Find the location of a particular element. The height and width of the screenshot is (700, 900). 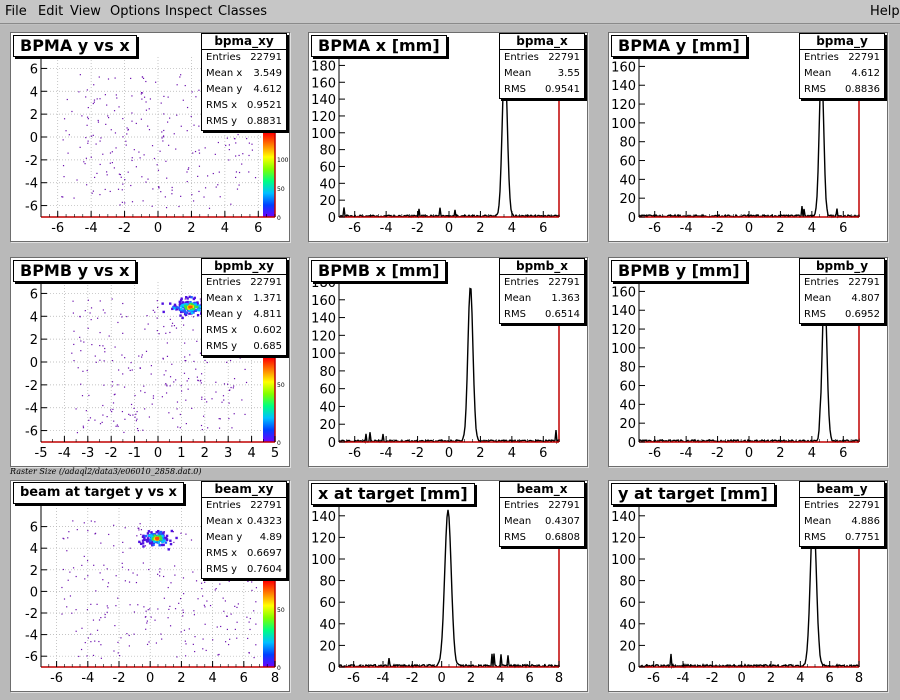

bpma-x-stats-row: Mean 3.55 is located at coordinates (542, 74).